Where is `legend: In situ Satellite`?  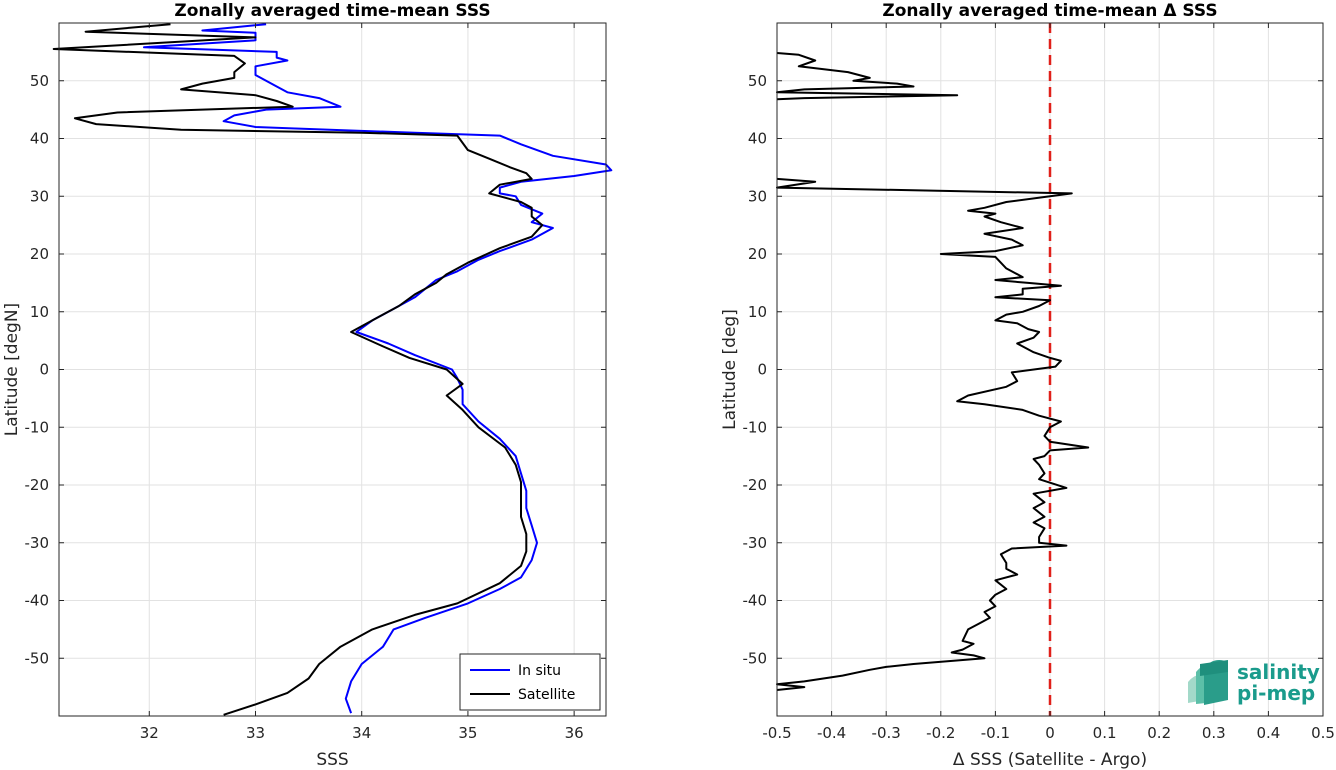
legend: In situ Satellite is located at coordinates (530, 682).